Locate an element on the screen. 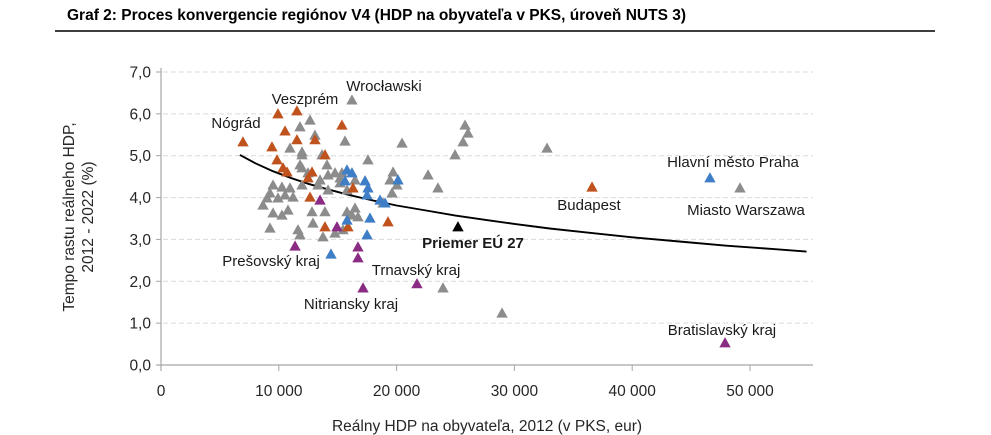  x-tick-label: 30 000 is located at coordinates (515, 391).